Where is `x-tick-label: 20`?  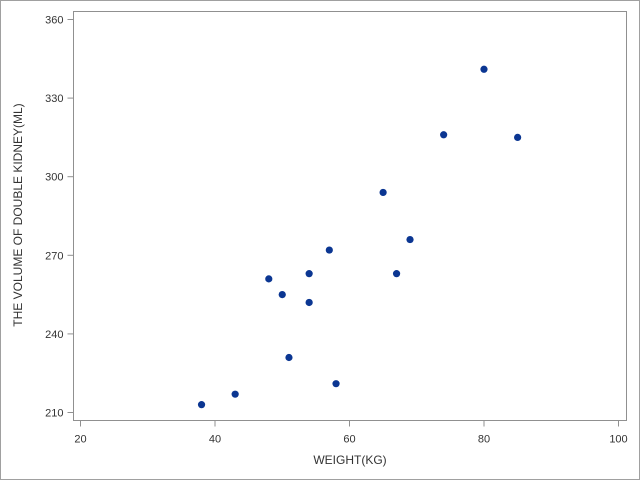 x-tick-label: 20 is located at coordinates (80, 440).